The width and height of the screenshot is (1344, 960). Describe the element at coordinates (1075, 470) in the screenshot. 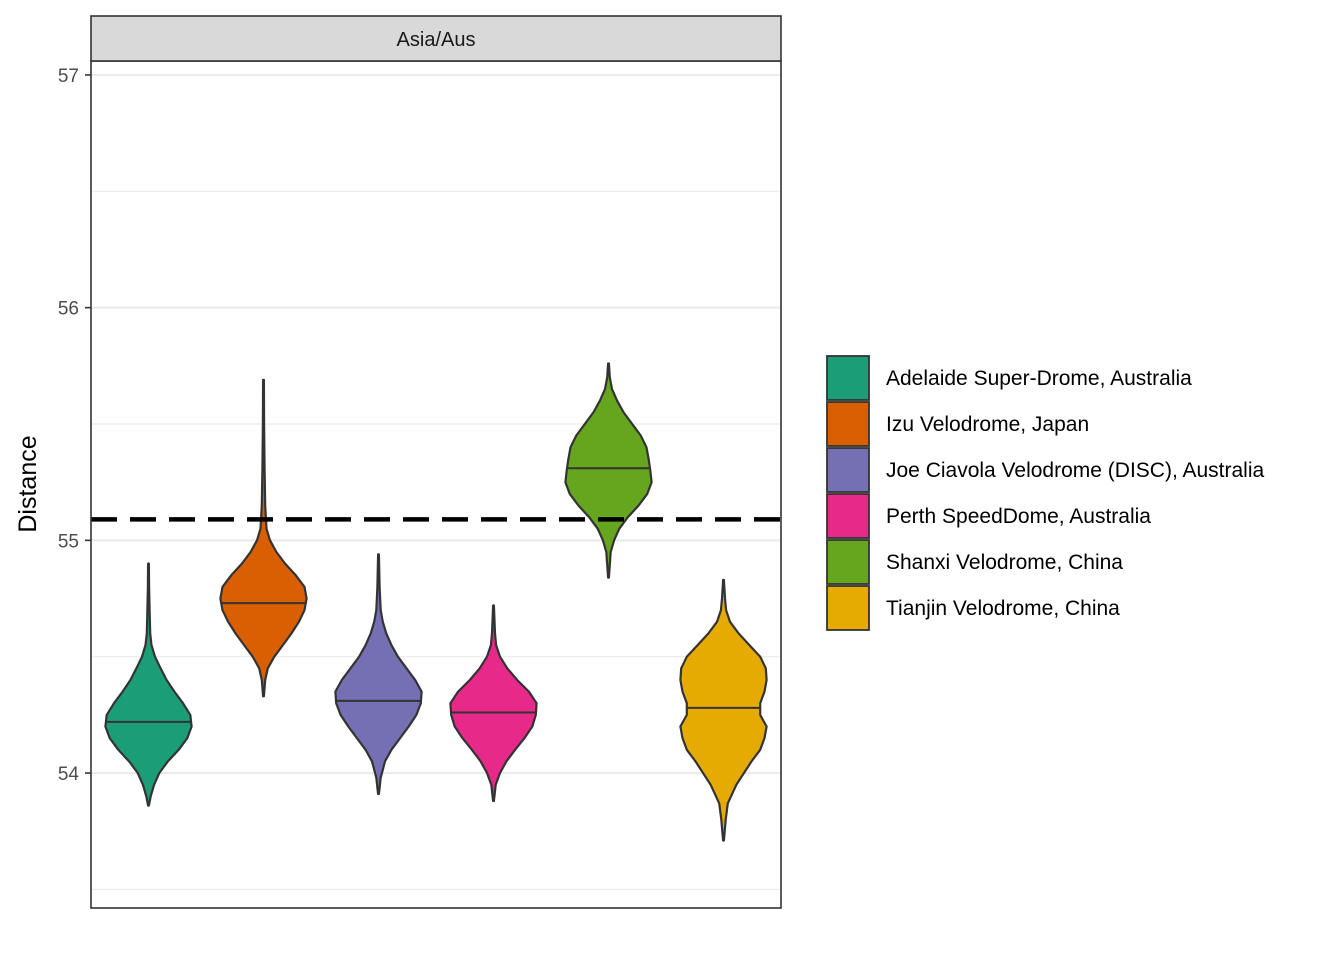

I see `legend-label: Joe Ciavola Velodrome (DISC), Australia` at that location.